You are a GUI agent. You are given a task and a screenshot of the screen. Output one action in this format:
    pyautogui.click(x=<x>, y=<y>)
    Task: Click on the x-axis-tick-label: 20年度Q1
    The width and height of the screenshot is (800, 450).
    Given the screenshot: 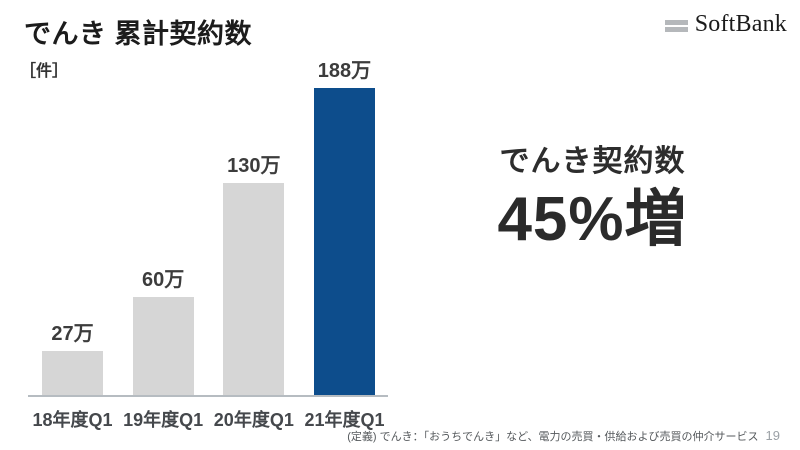 What is the action you would take?
    pyautogui.click(x=253, y=420)
    